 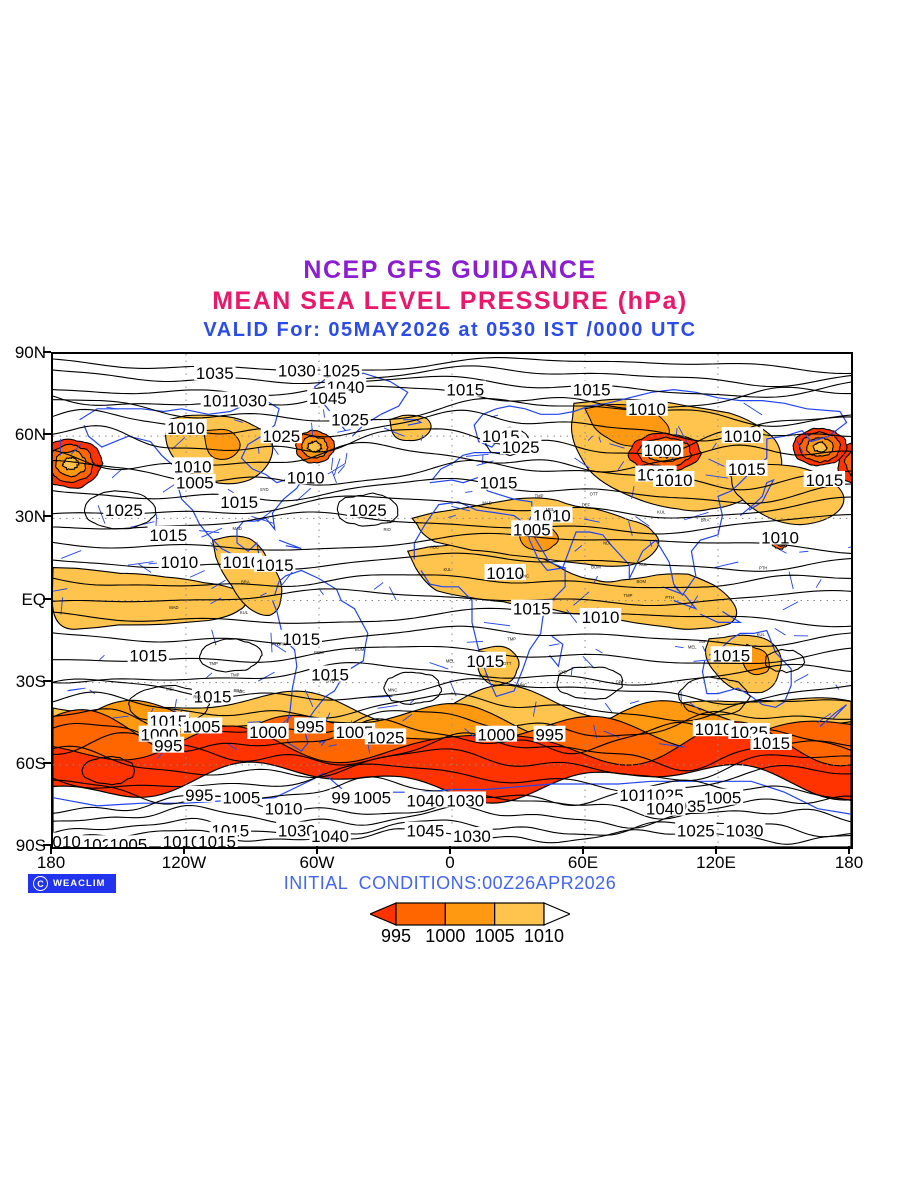 What do you see at coordinates (539, 496) in the screenshot?
I see `station-id-label: TMP` at bounding box center [539, 496].